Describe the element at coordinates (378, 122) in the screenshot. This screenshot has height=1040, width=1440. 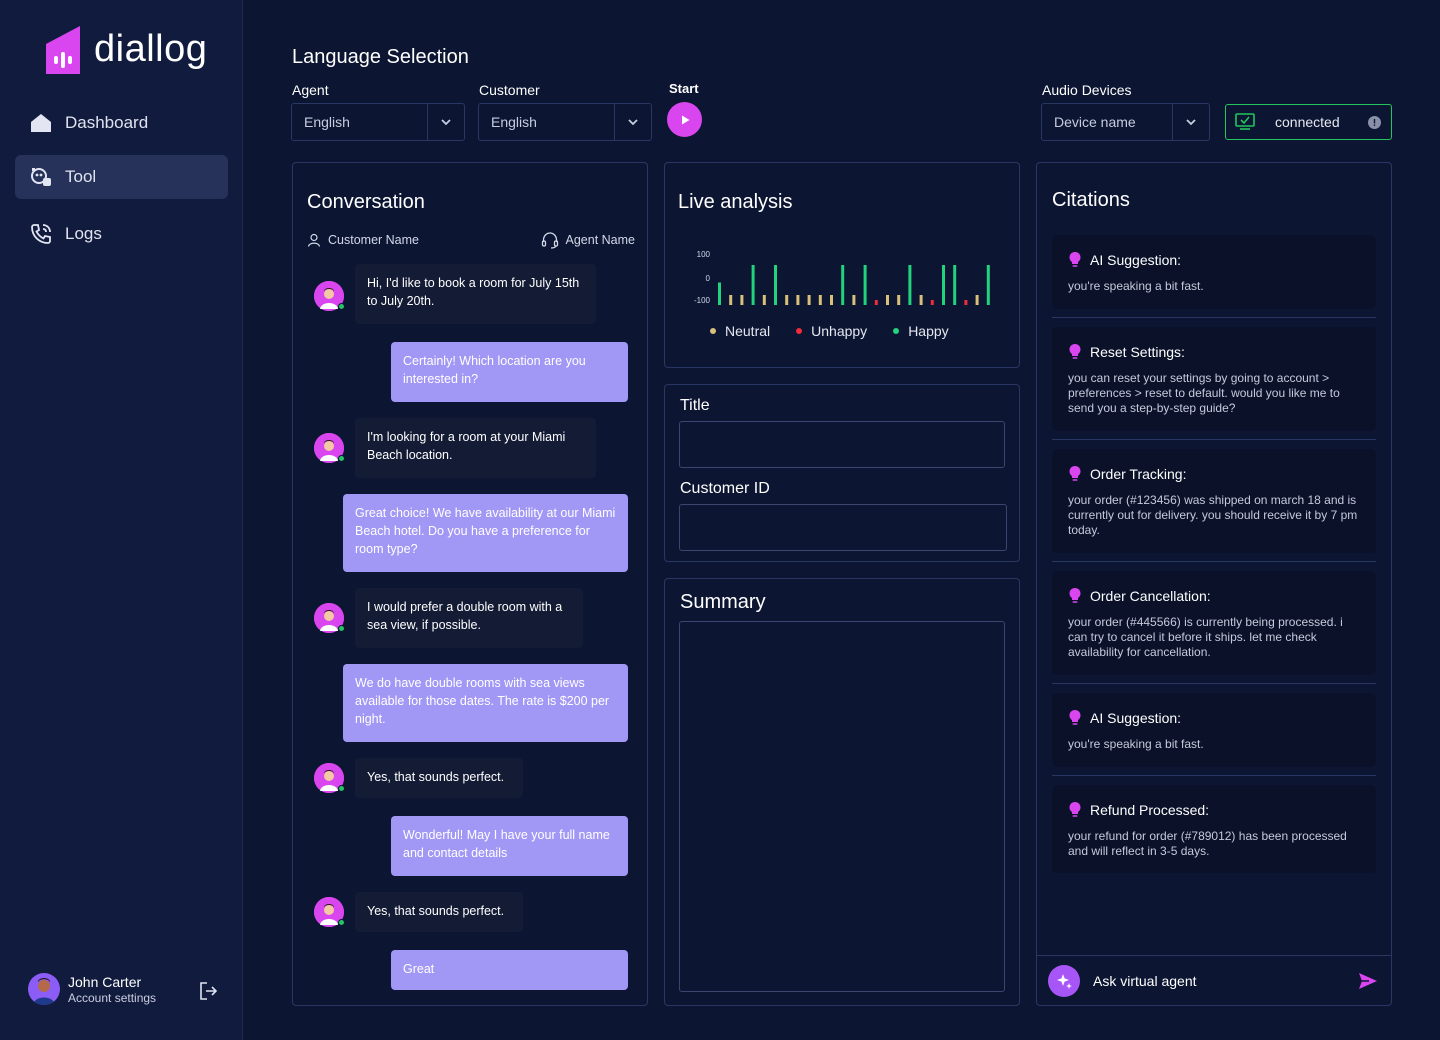
I see `agent-language-select: English` at that location.